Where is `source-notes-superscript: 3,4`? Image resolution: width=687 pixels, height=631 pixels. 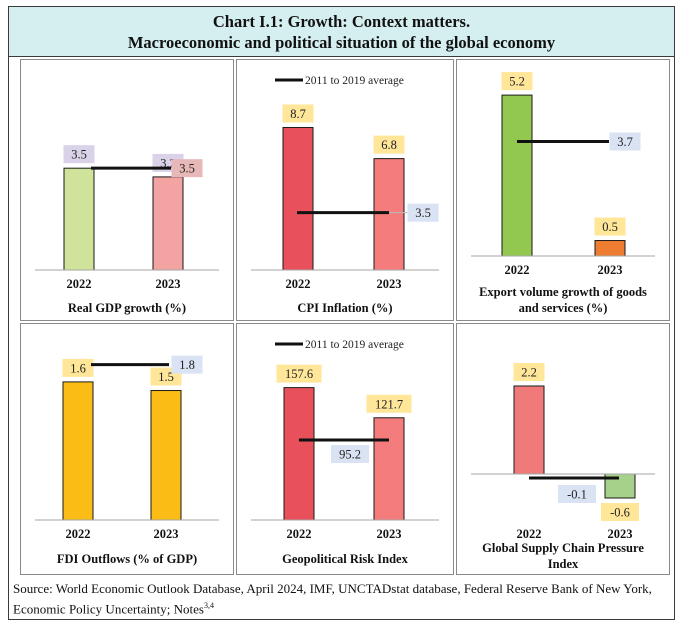
source-notes-superscript: 3,4 is located at coordinates (208, 605).